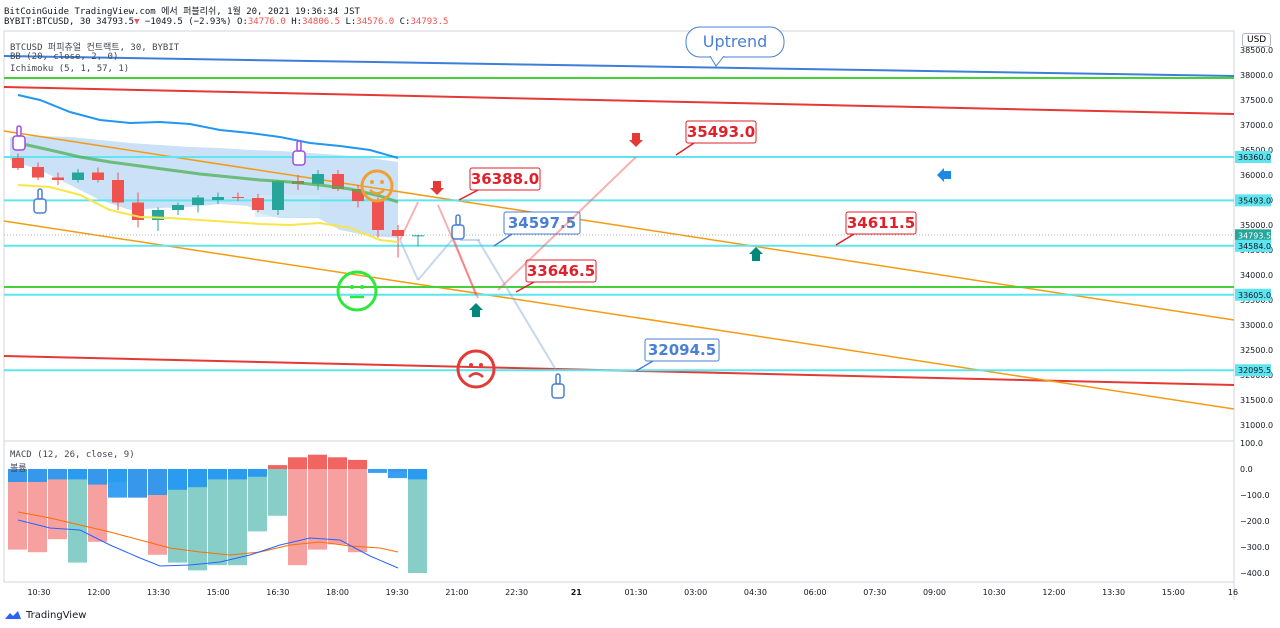  What do you see at coordinates (351, 22) in the screenshot?
I see `low-label: L:` at bounding box center [351, 22].